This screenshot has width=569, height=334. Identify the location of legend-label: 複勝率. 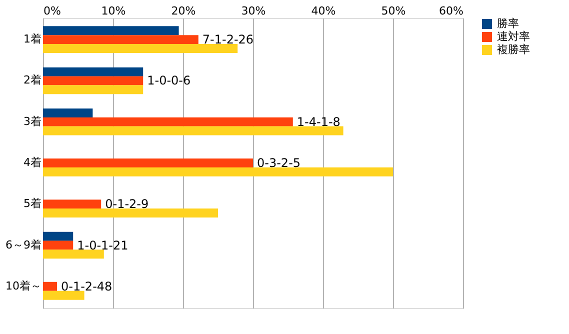
(513, 49).